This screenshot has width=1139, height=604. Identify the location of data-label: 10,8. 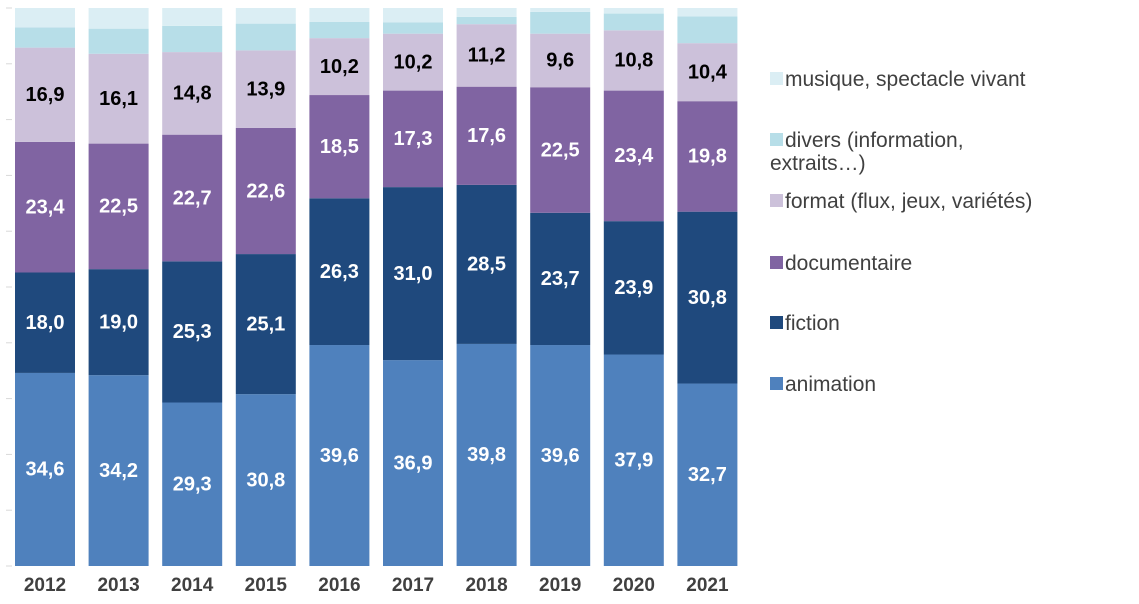
(633, 61).